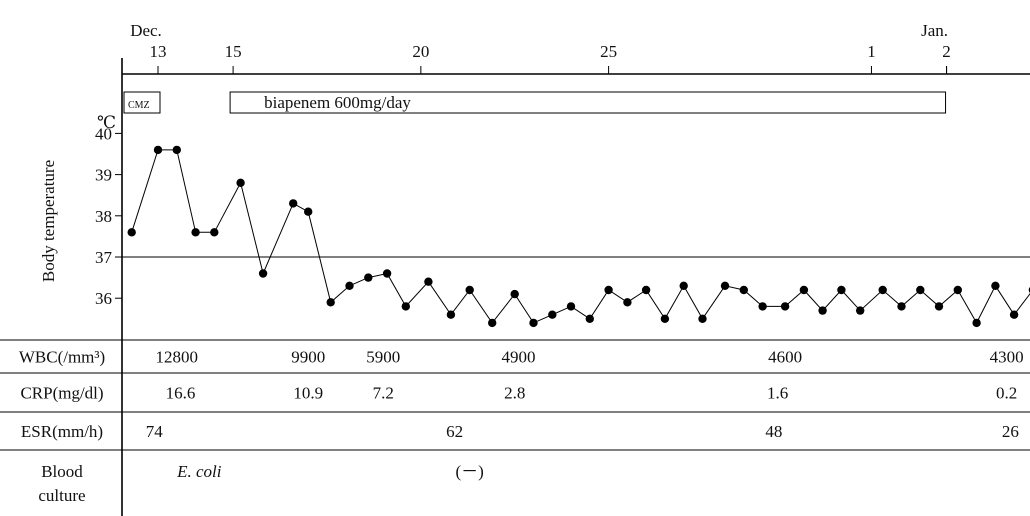  I want to click on y-tick-label: 40, so click(103, 133).